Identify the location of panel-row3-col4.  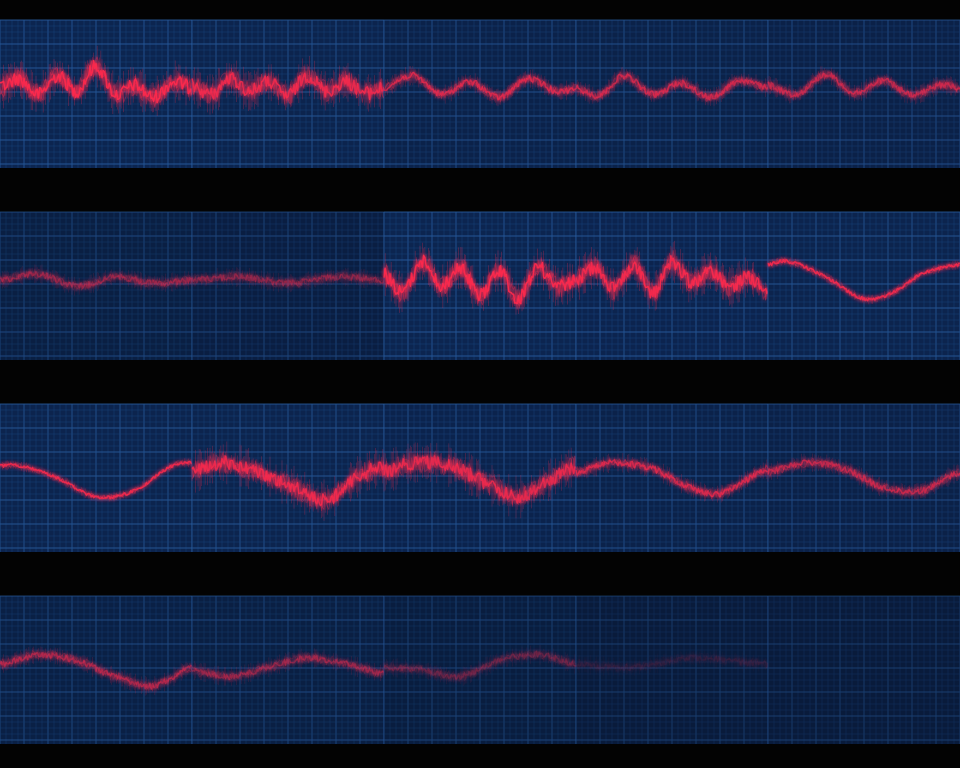
(672, 477).